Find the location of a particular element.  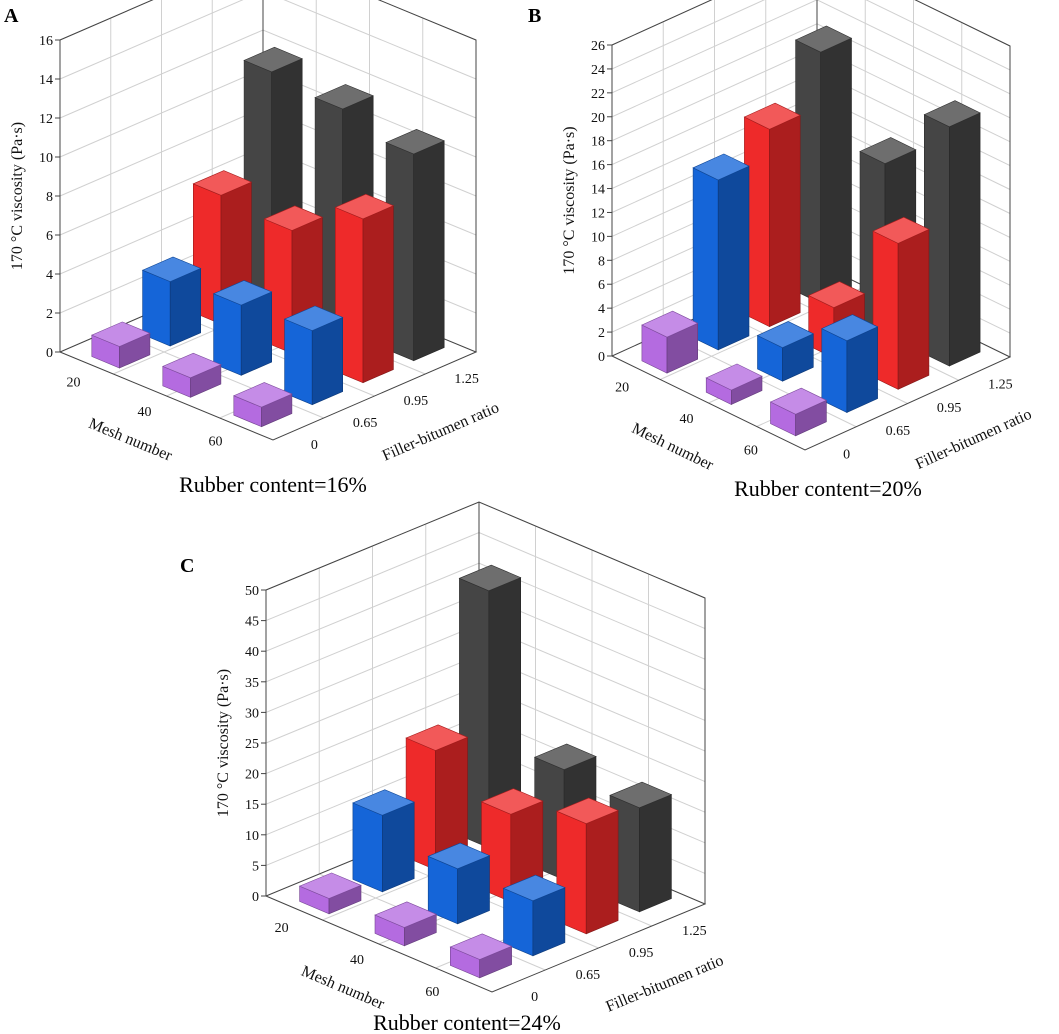

bar-mesh-20-ratio-0.95 is located at coordinates (772, 215).